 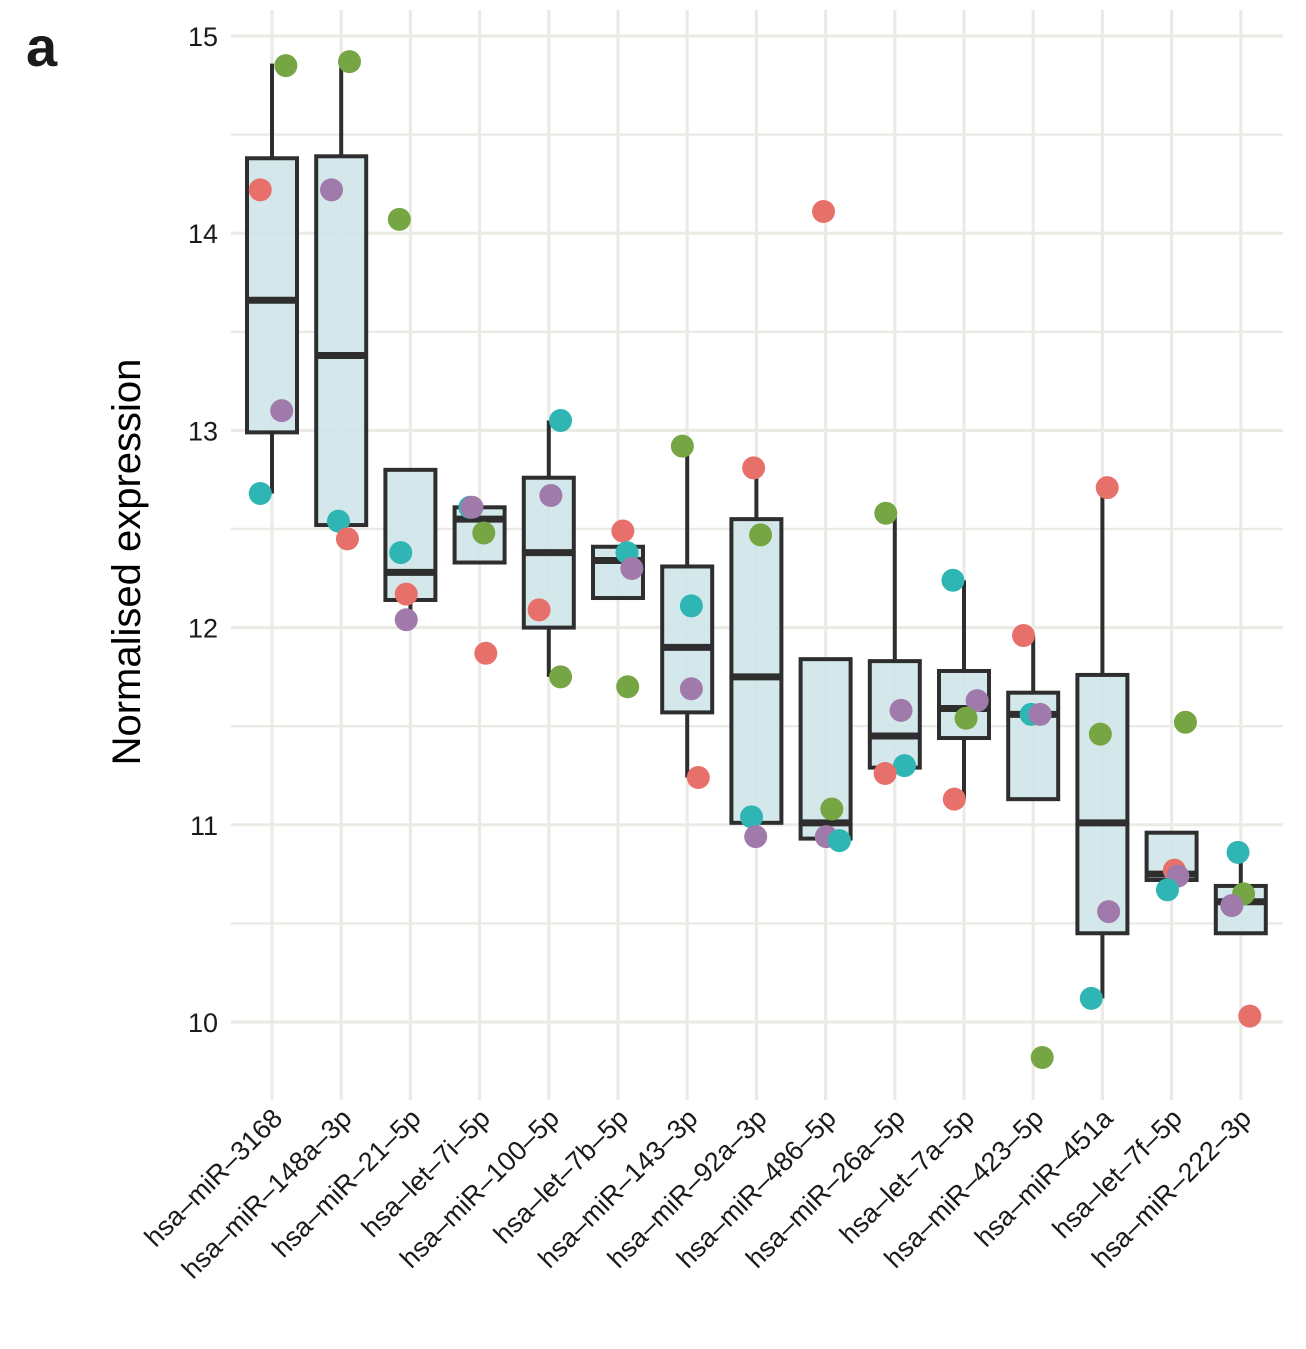 I want to click on y-tick-label: 11, so click(x=204, y=826).